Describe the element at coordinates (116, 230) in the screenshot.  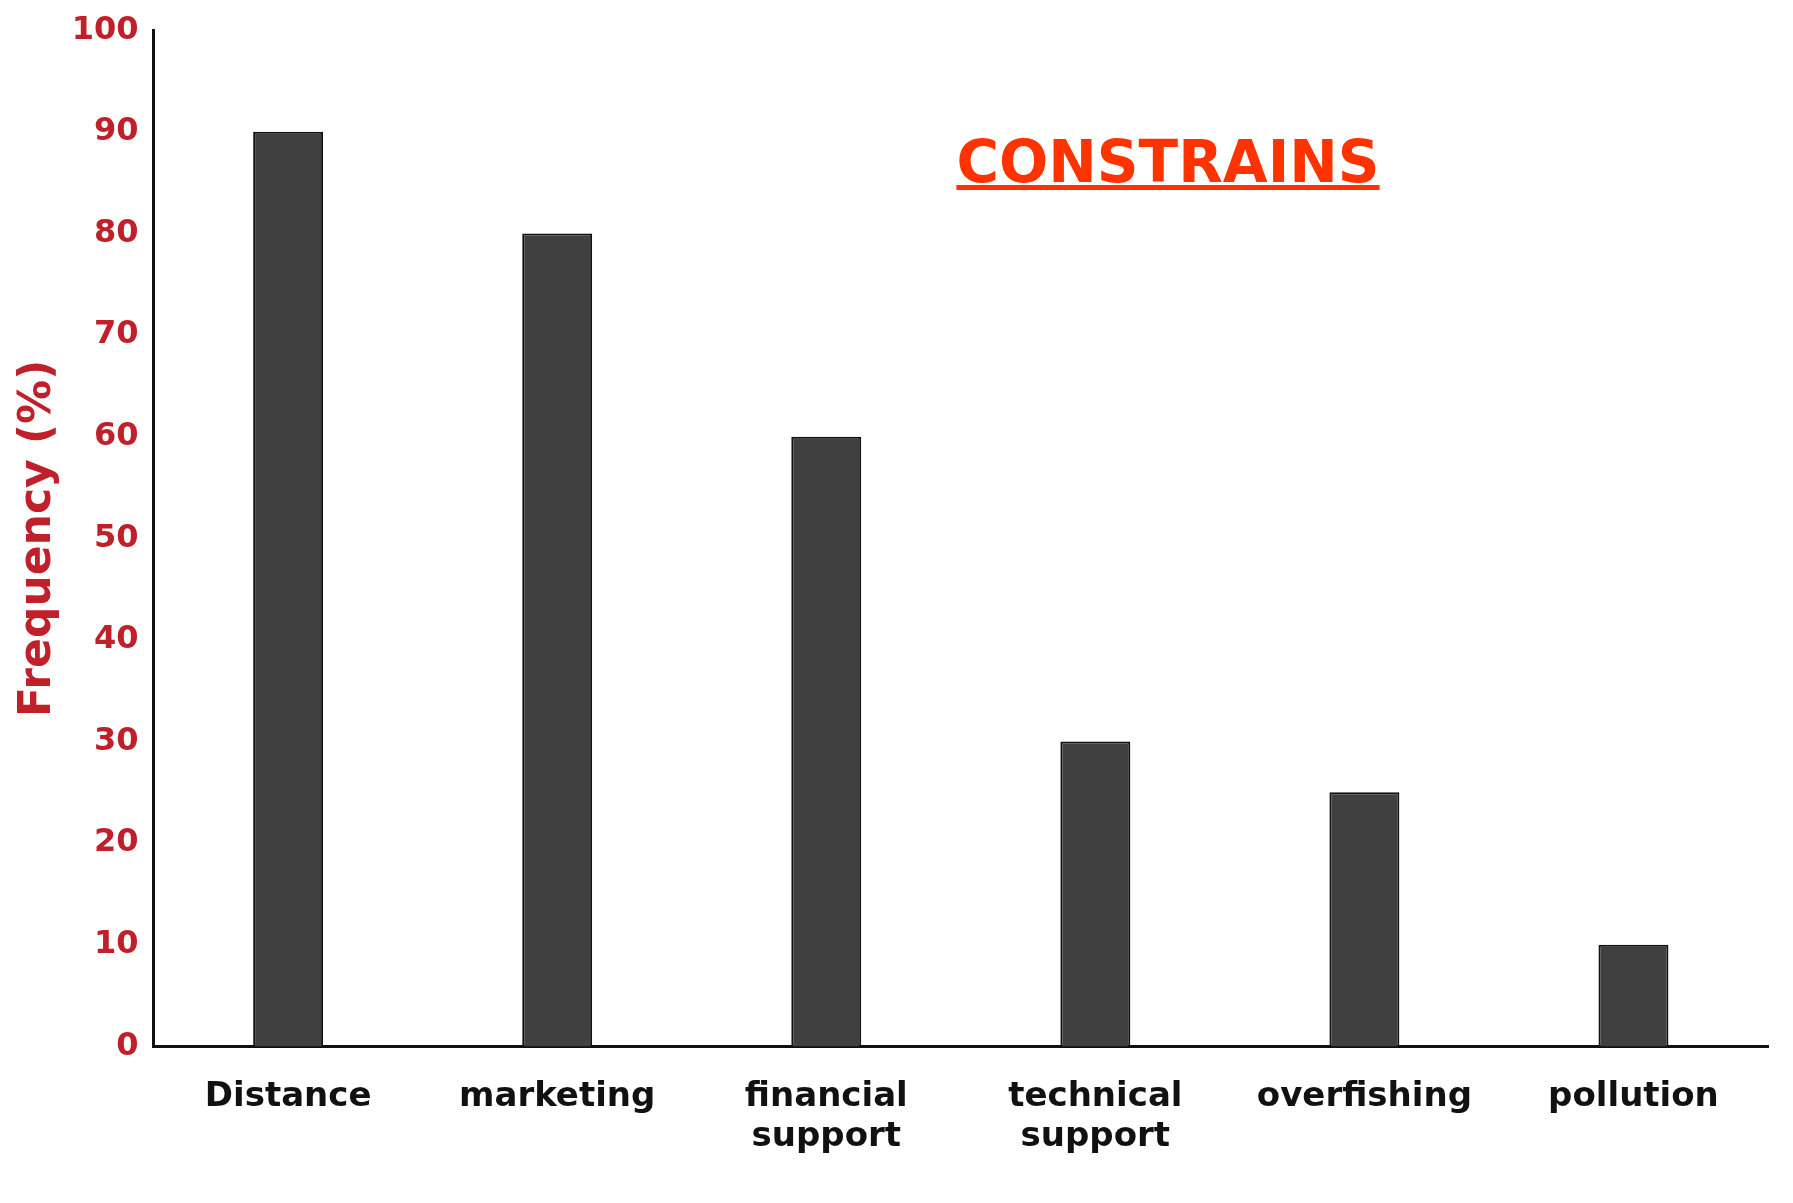
I see `y-tick-label: 80` at that location.